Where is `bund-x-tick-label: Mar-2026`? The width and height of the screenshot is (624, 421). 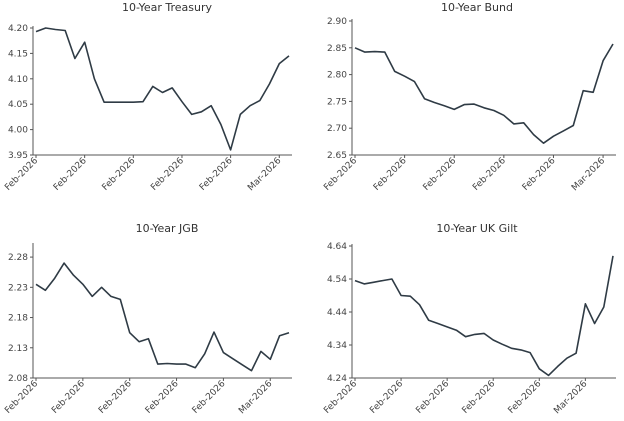 bund-x-tick-label: Mar-2026 is located at coordinates (588, 174).